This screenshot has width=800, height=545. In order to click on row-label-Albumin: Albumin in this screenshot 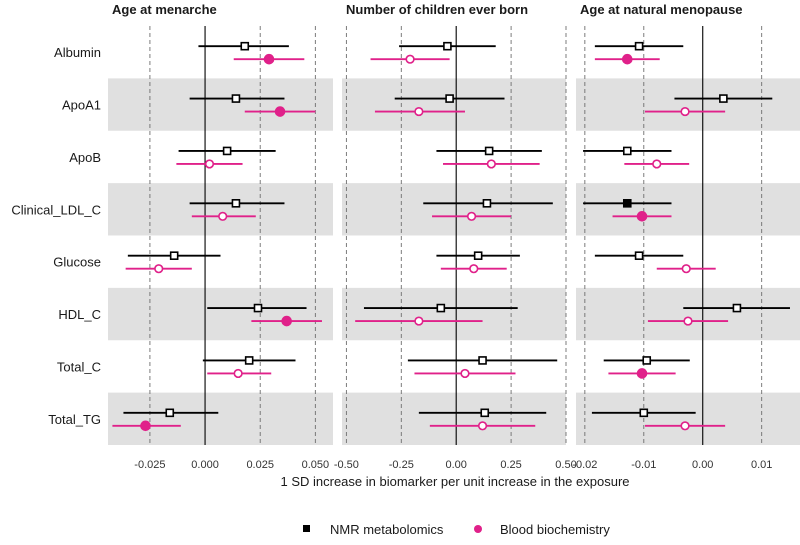, I will do `click(77, 52)`.